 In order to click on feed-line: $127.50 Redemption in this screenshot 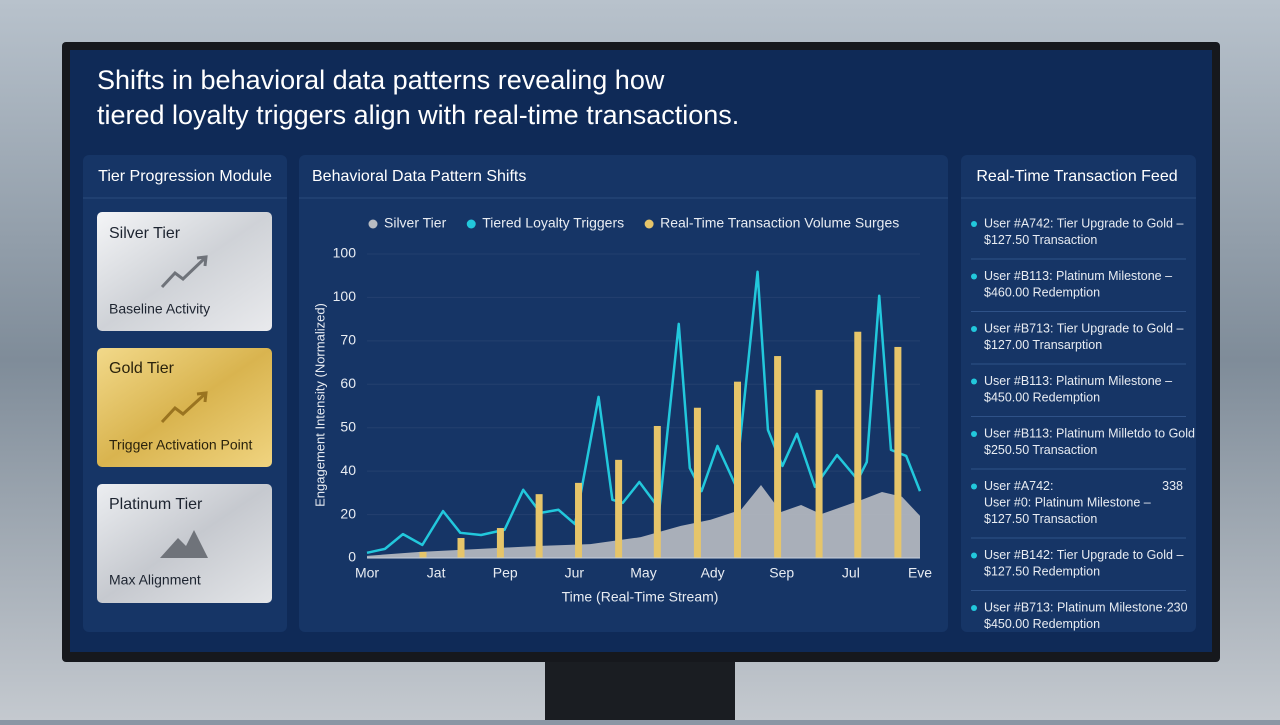, I will do `click(1042, 571)`.